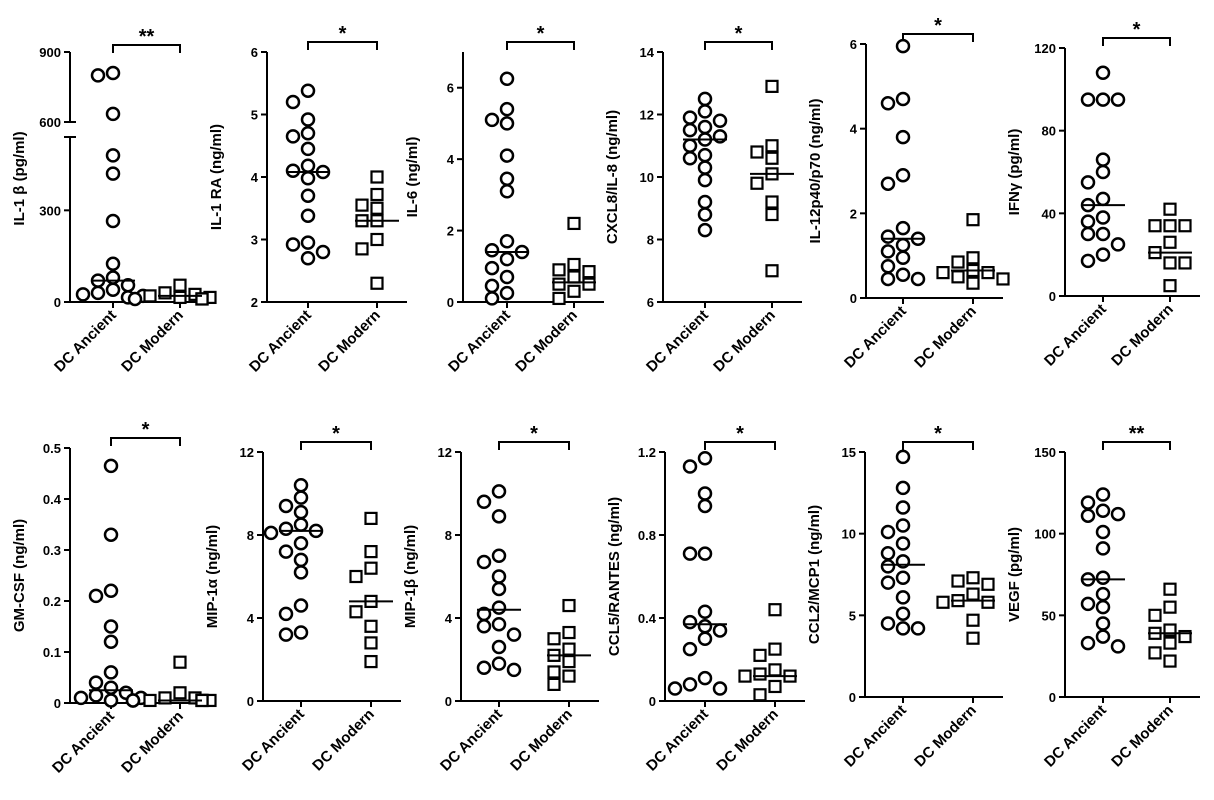 The width and height of the screenshot is (1214, 800). Describe the element at coordinates (1049, 131) in the screenshot. I see `y-tick-label: 80` at that location.